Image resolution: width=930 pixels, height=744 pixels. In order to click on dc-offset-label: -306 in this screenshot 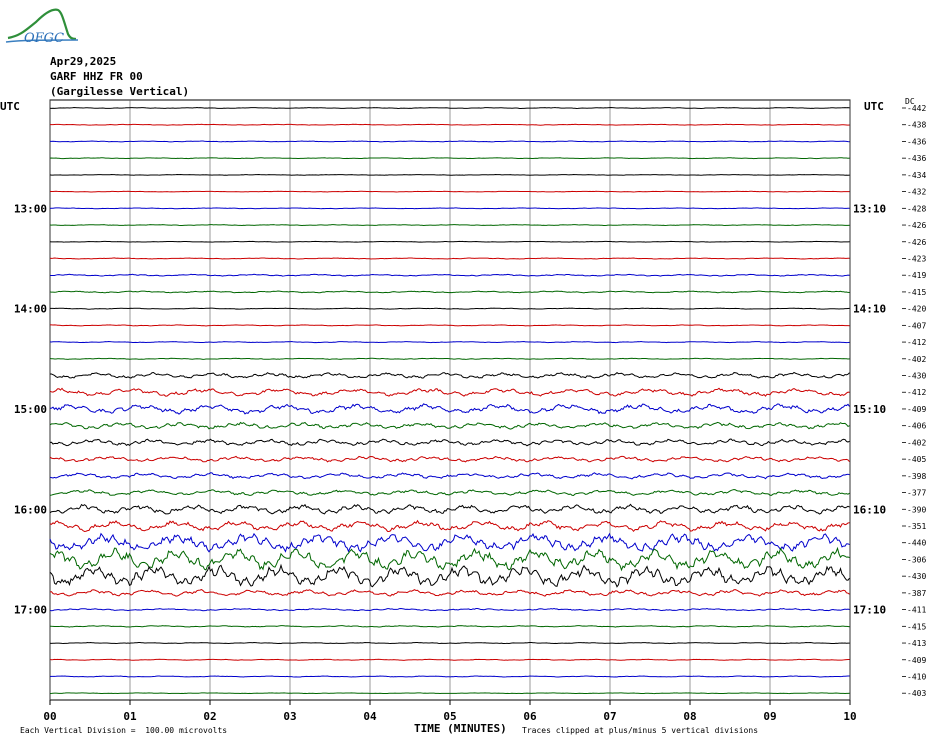, I will do `click(916, 559)`.